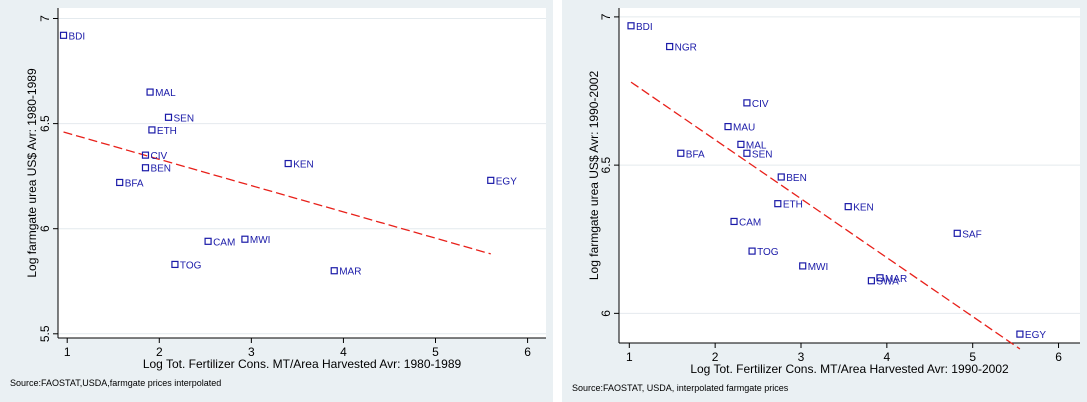 Image resolution: width=1087 pixels, height=402 pixels. I want to click on y-tick-label: 5.5, so click(45, 333).